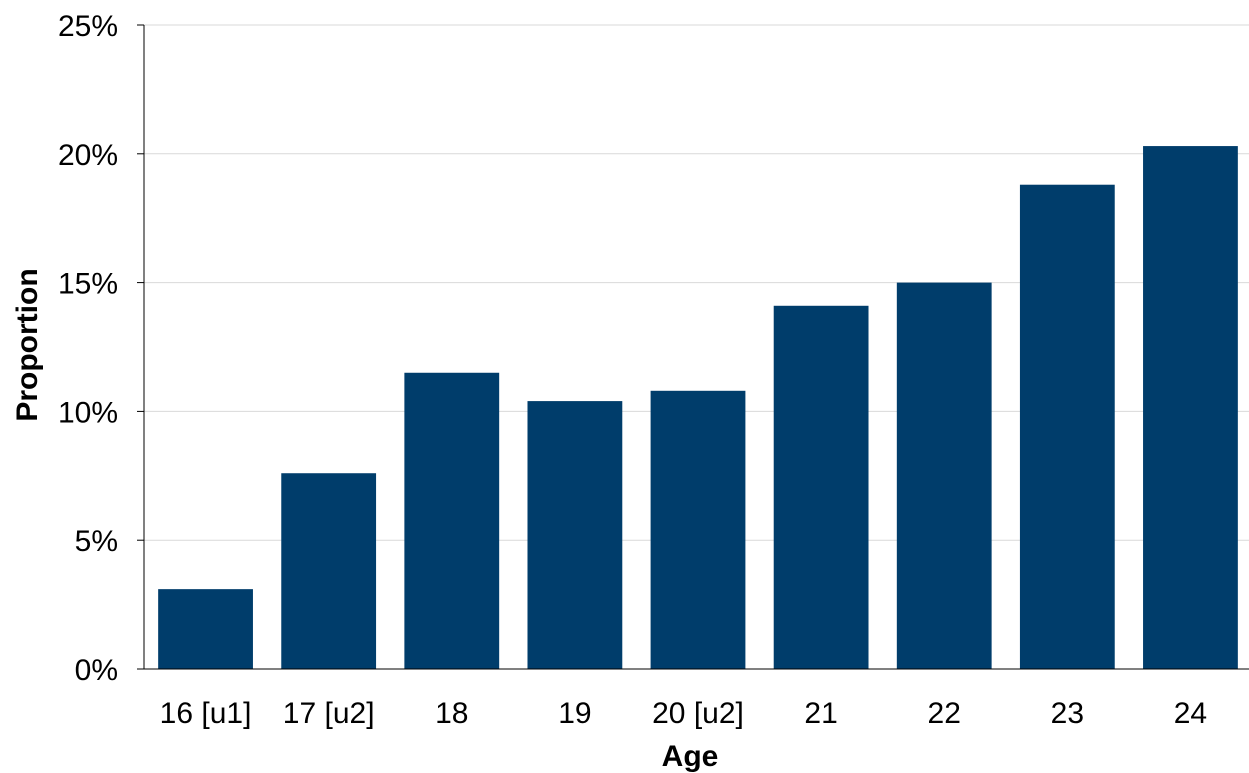  What do you see at coordinates (574, 713) in the screenshot?
I see `x-tick-label: 19` at bounding box center [574, 713].